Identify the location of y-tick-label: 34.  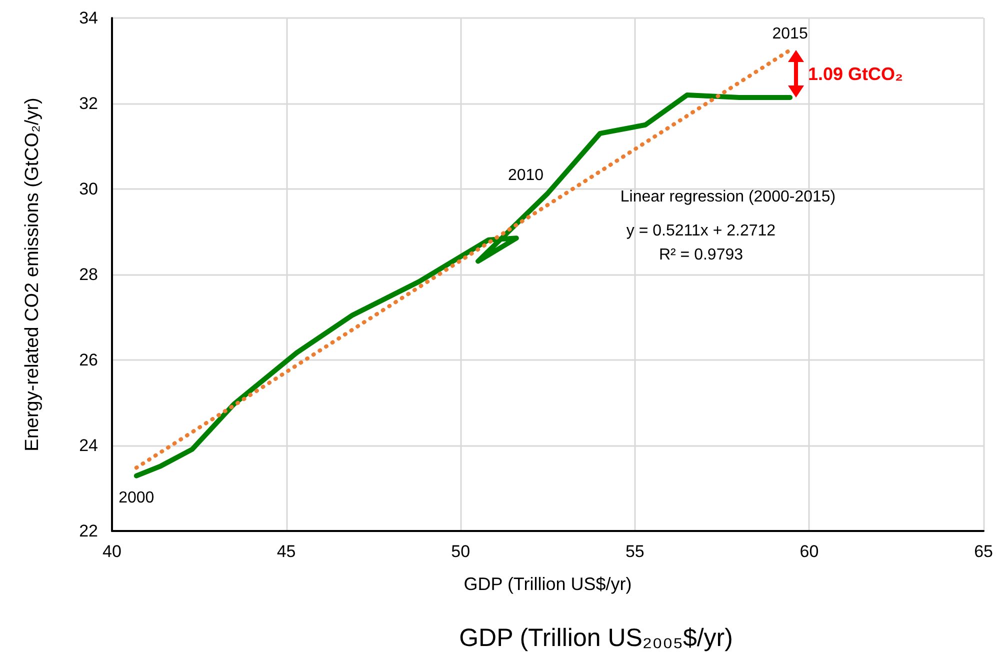
(88, 18).